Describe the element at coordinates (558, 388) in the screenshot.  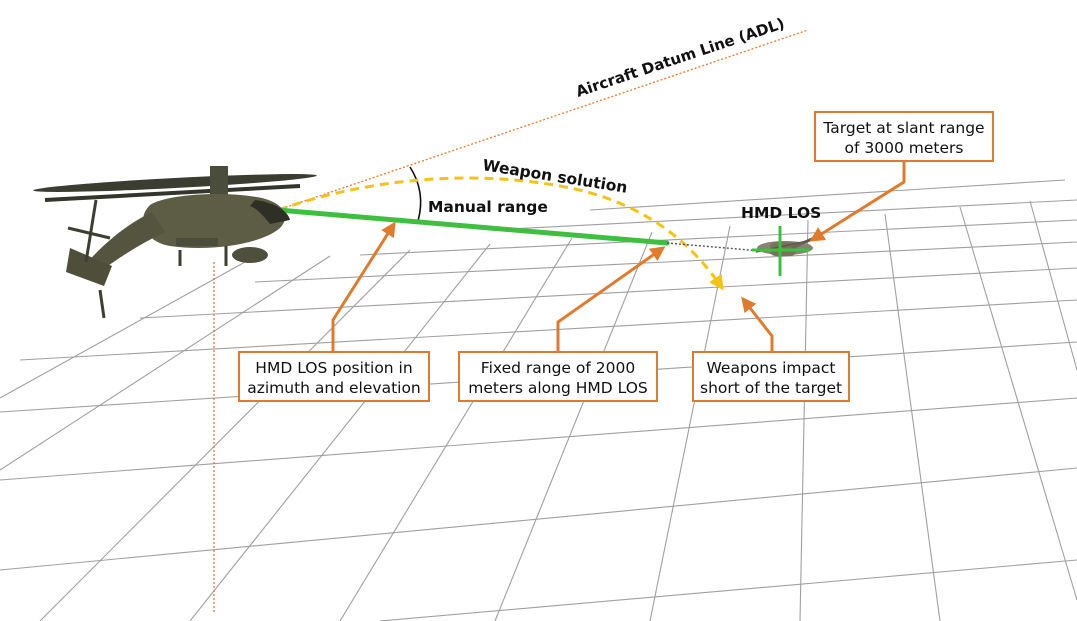
I see `callout-text-line: meters along HMD LOS` at that location.